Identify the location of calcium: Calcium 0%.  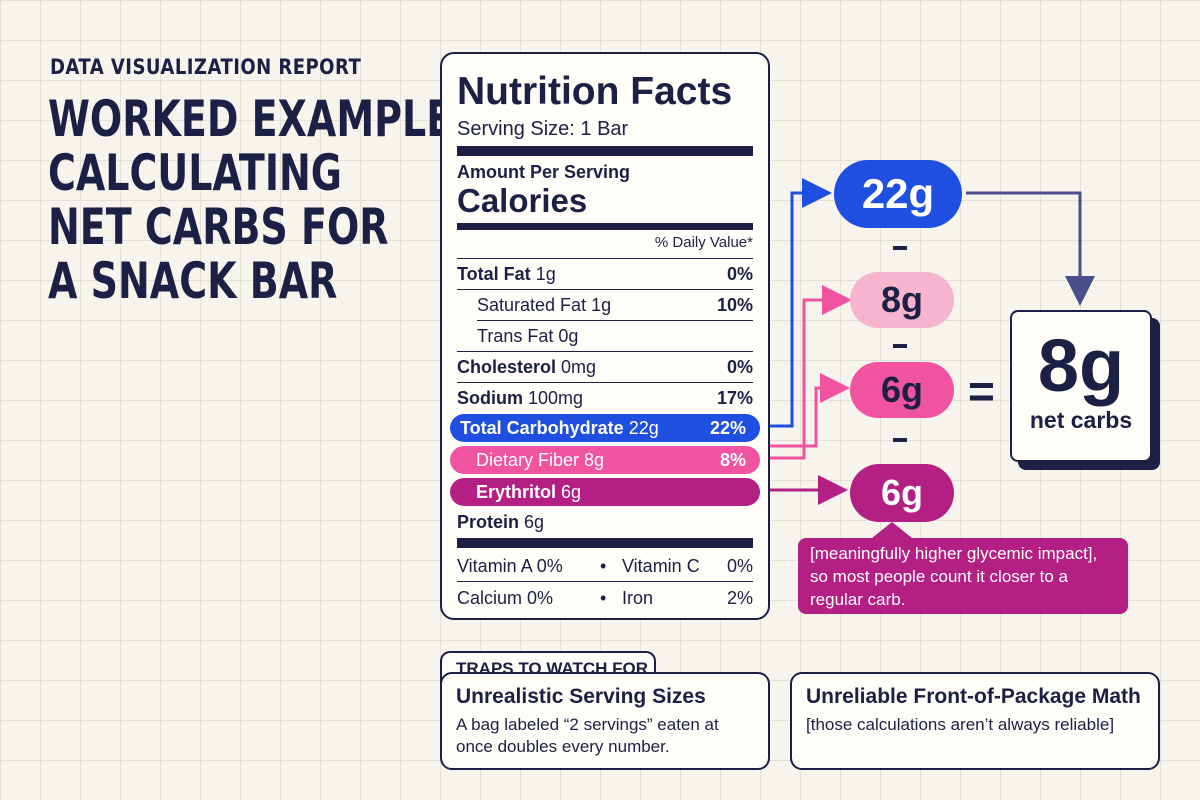
(505, 598).